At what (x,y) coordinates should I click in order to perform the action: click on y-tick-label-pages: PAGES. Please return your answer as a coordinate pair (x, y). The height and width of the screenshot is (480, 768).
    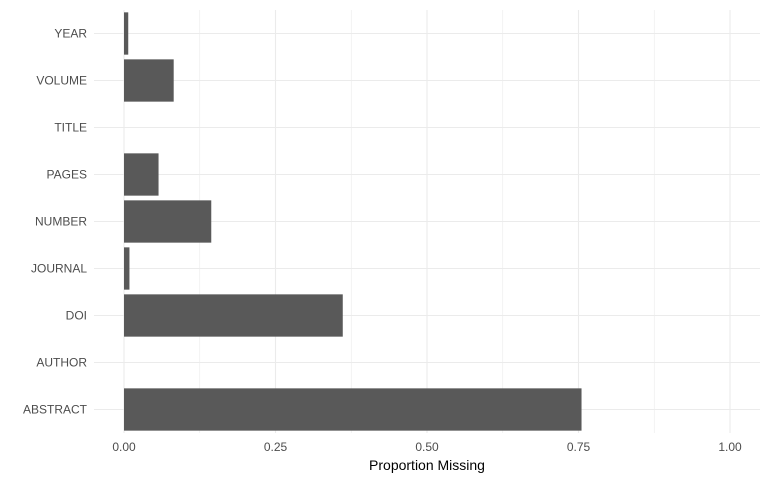
    Looking at the image, I should click on (67, 175).